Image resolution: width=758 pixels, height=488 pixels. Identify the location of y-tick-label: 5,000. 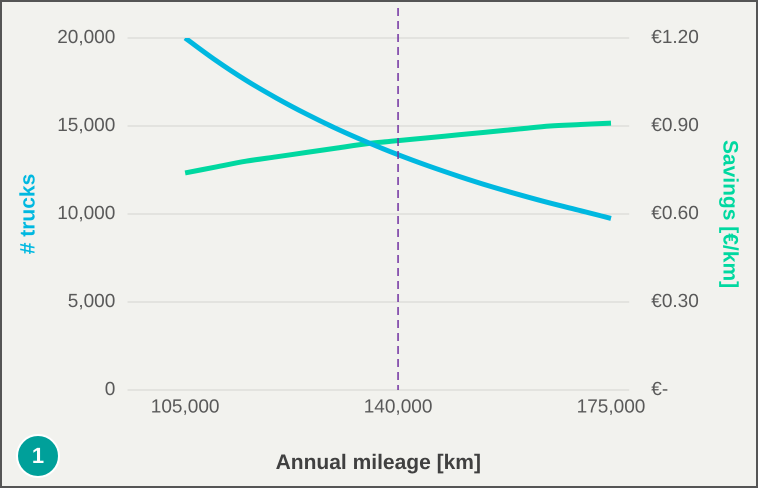
(92, 301).